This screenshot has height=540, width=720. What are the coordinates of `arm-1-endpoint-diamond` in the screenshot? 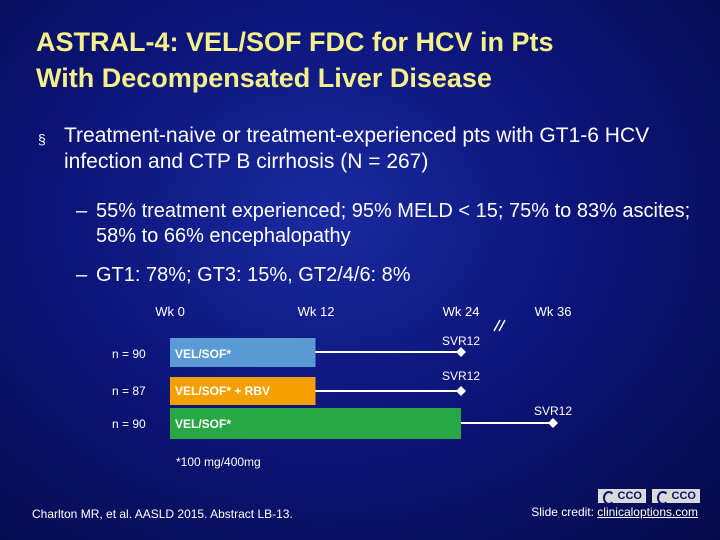 It's located at (461, 352).